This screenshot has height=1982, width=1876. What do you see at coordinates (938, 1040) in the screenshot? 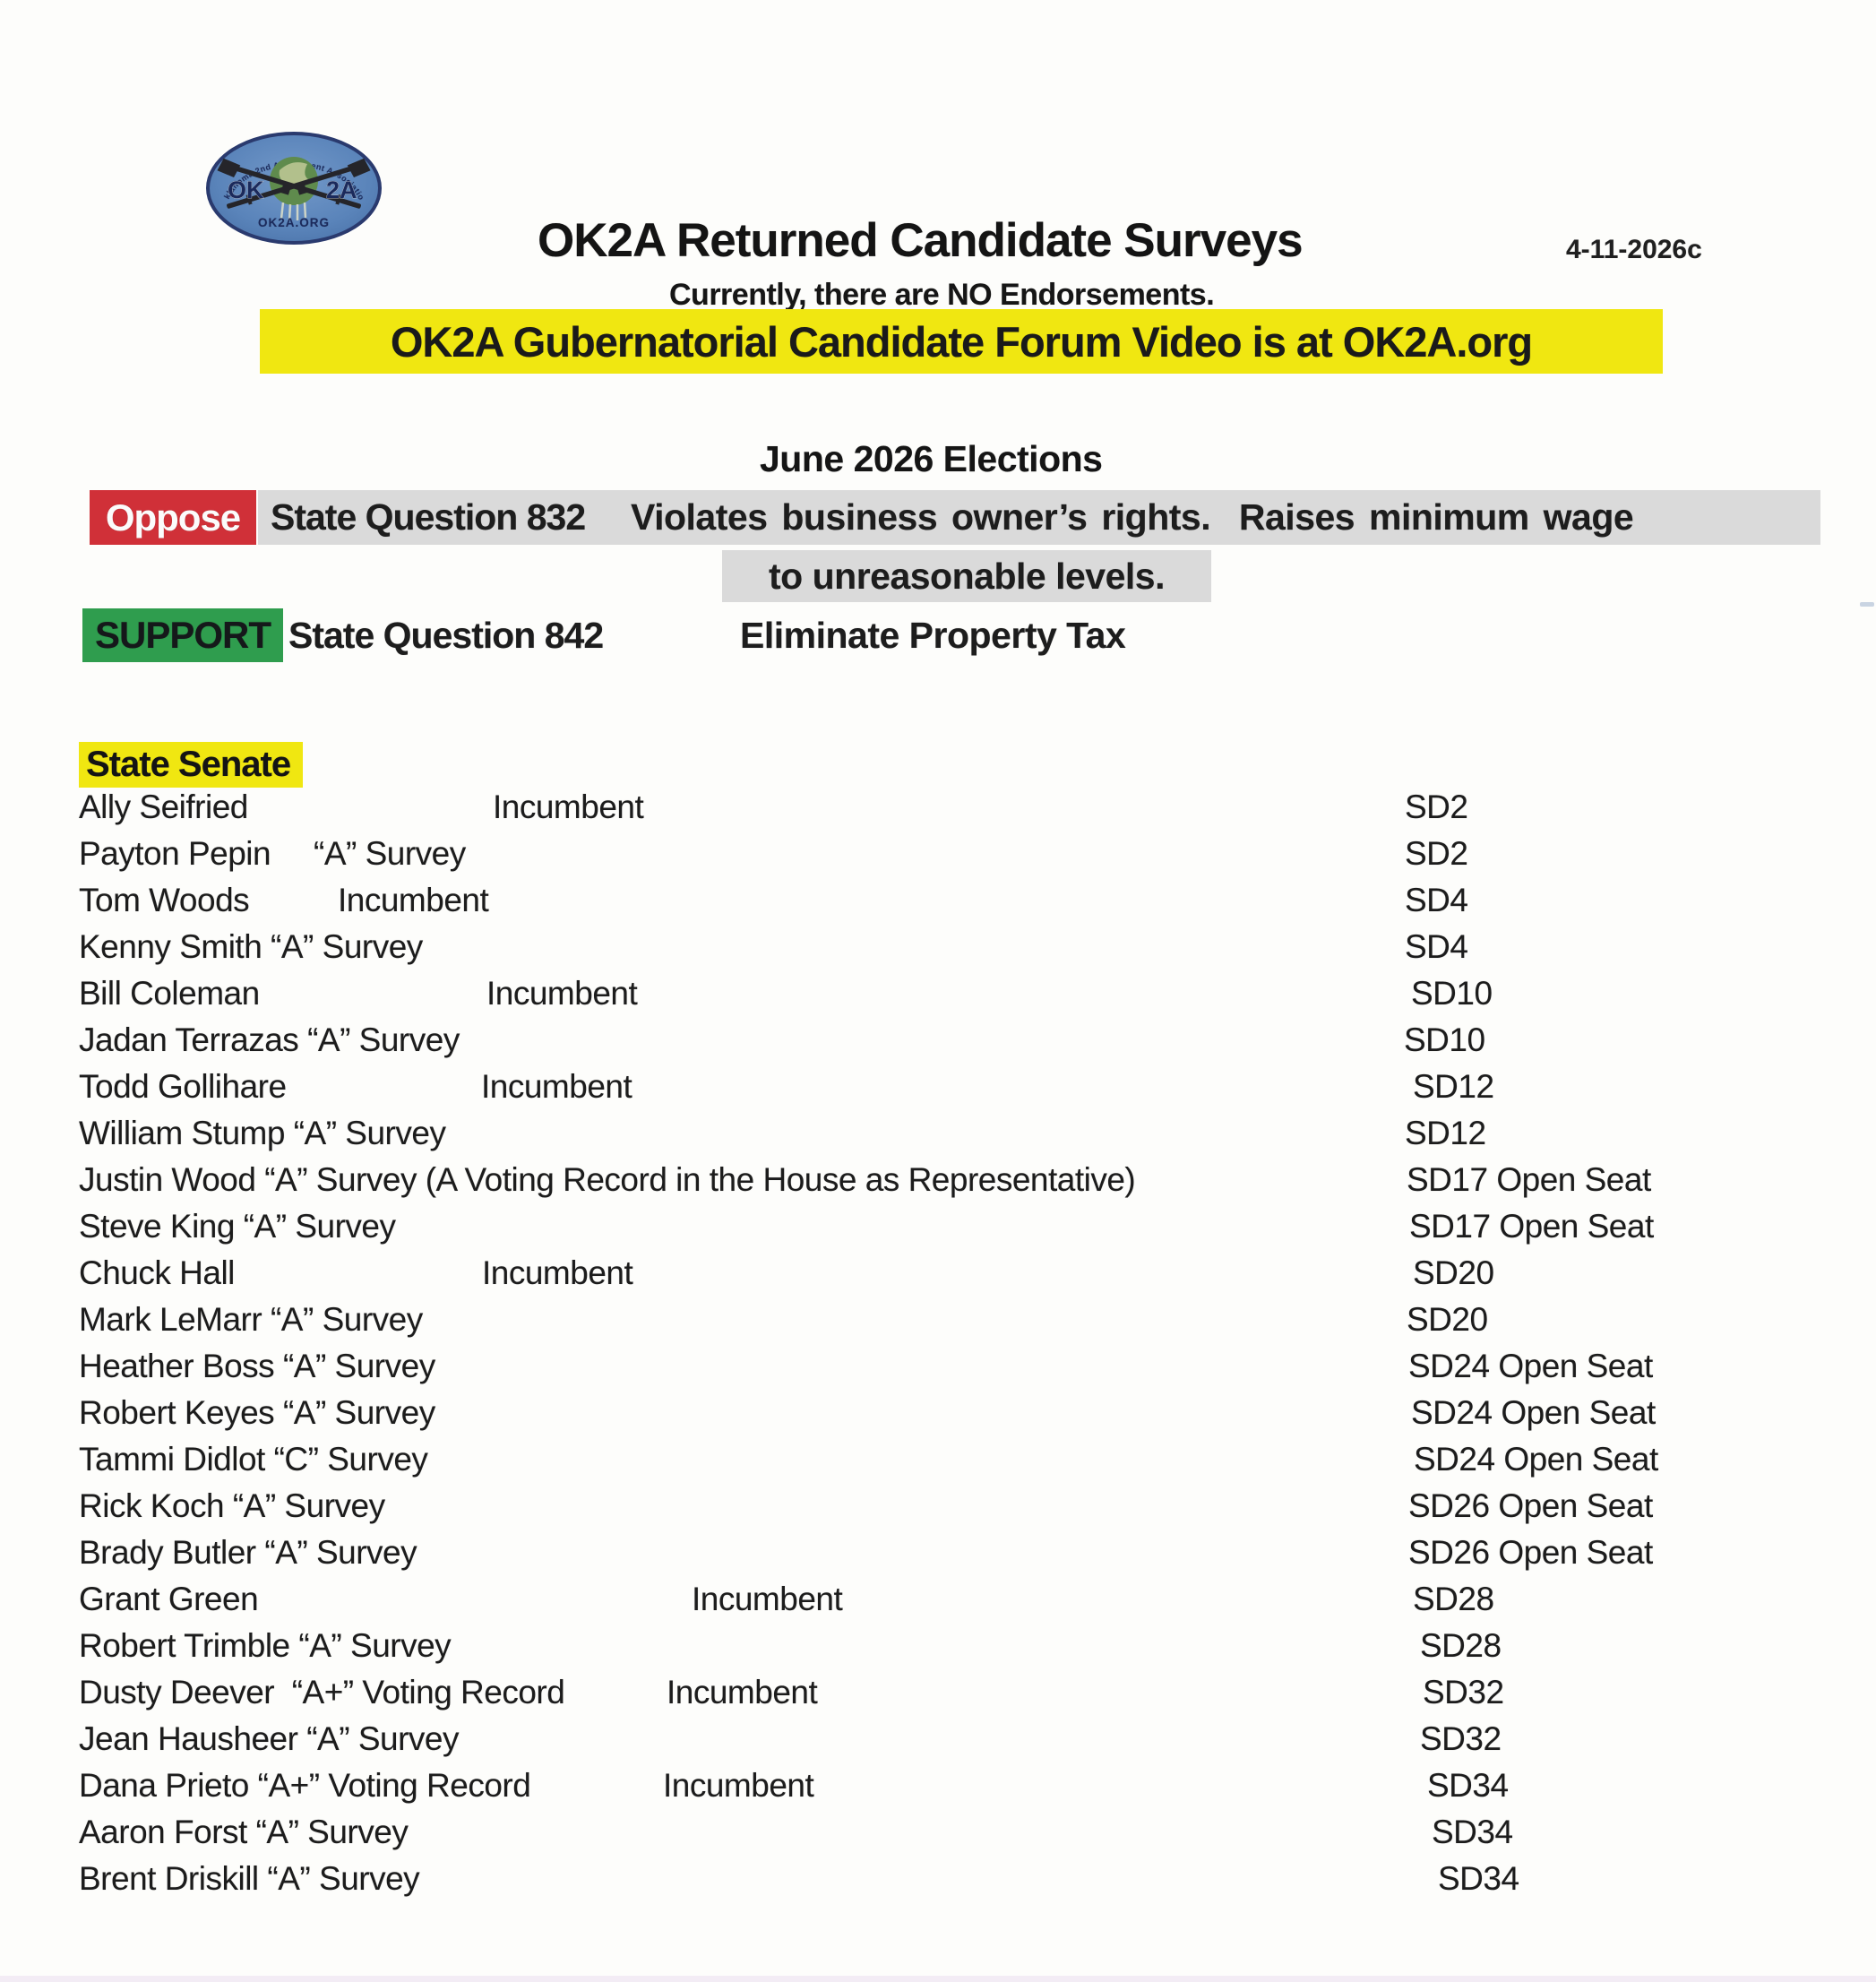
I see `candidate-row: Jadan Terrazas “A” Survey SD10` at bounding box center [938, 1040].